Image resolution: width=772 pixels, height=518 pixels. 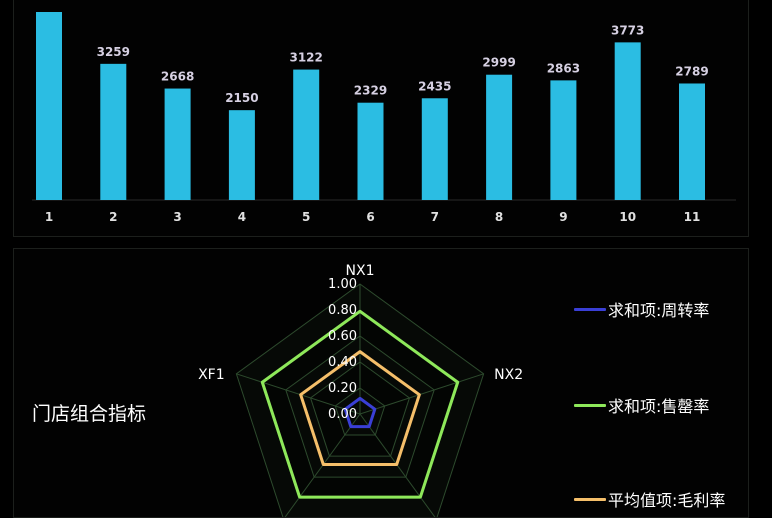 What do you see at coordinates (342, 388) in the screenshot?
I see `radar-tick-label: 0.20` at bounding box center [342, 388].